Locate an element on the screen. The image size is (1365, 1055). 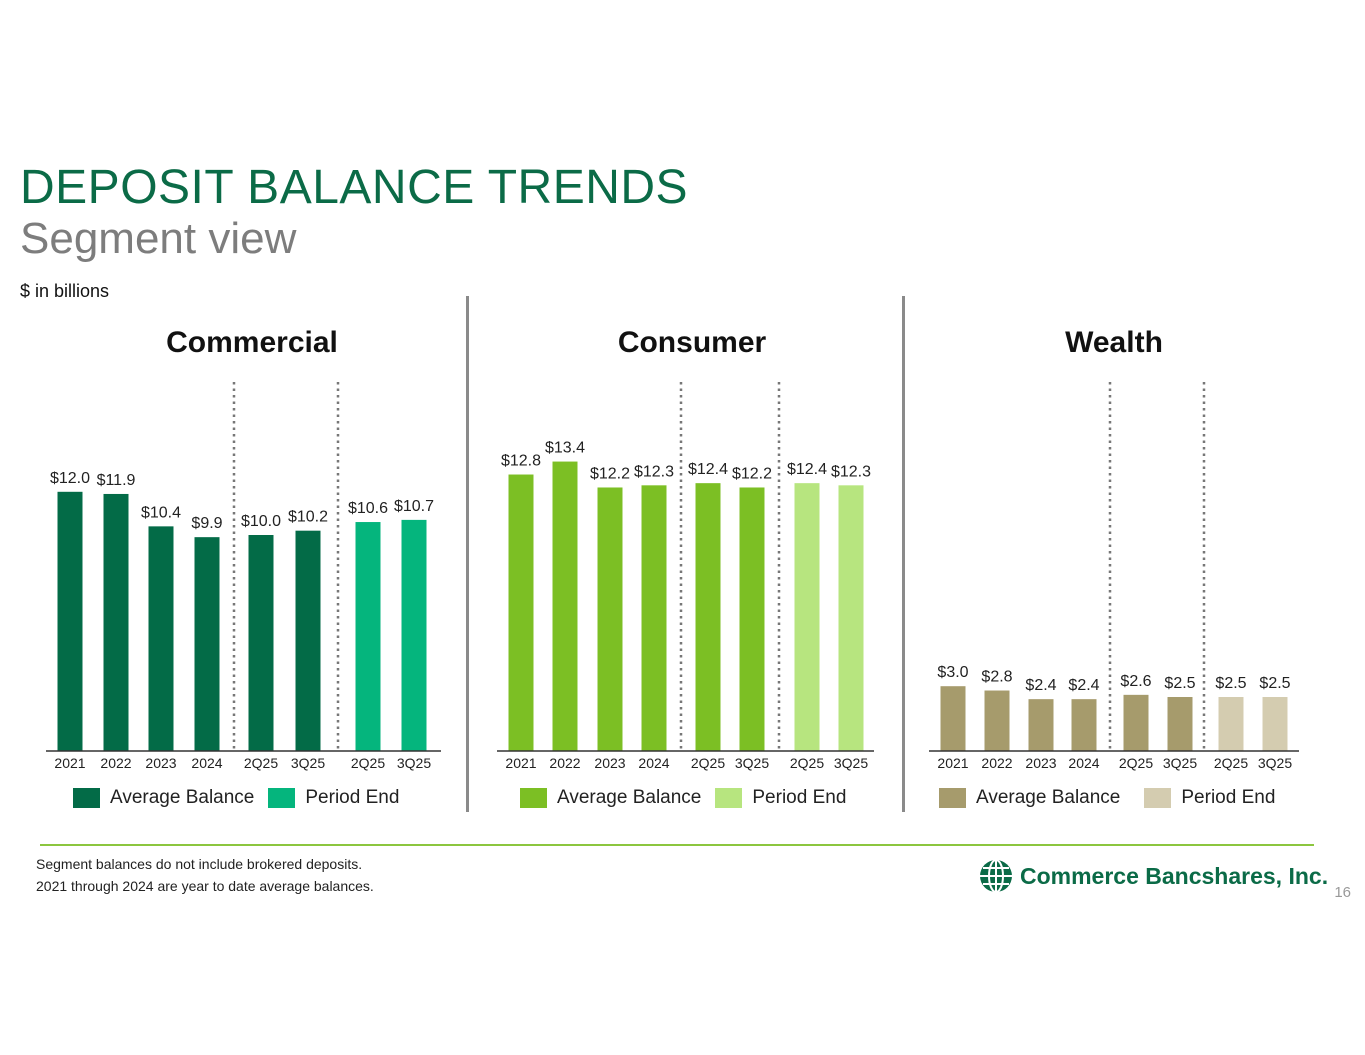
commercial-tick-label: 2021 is located at coordinates (69, 763).